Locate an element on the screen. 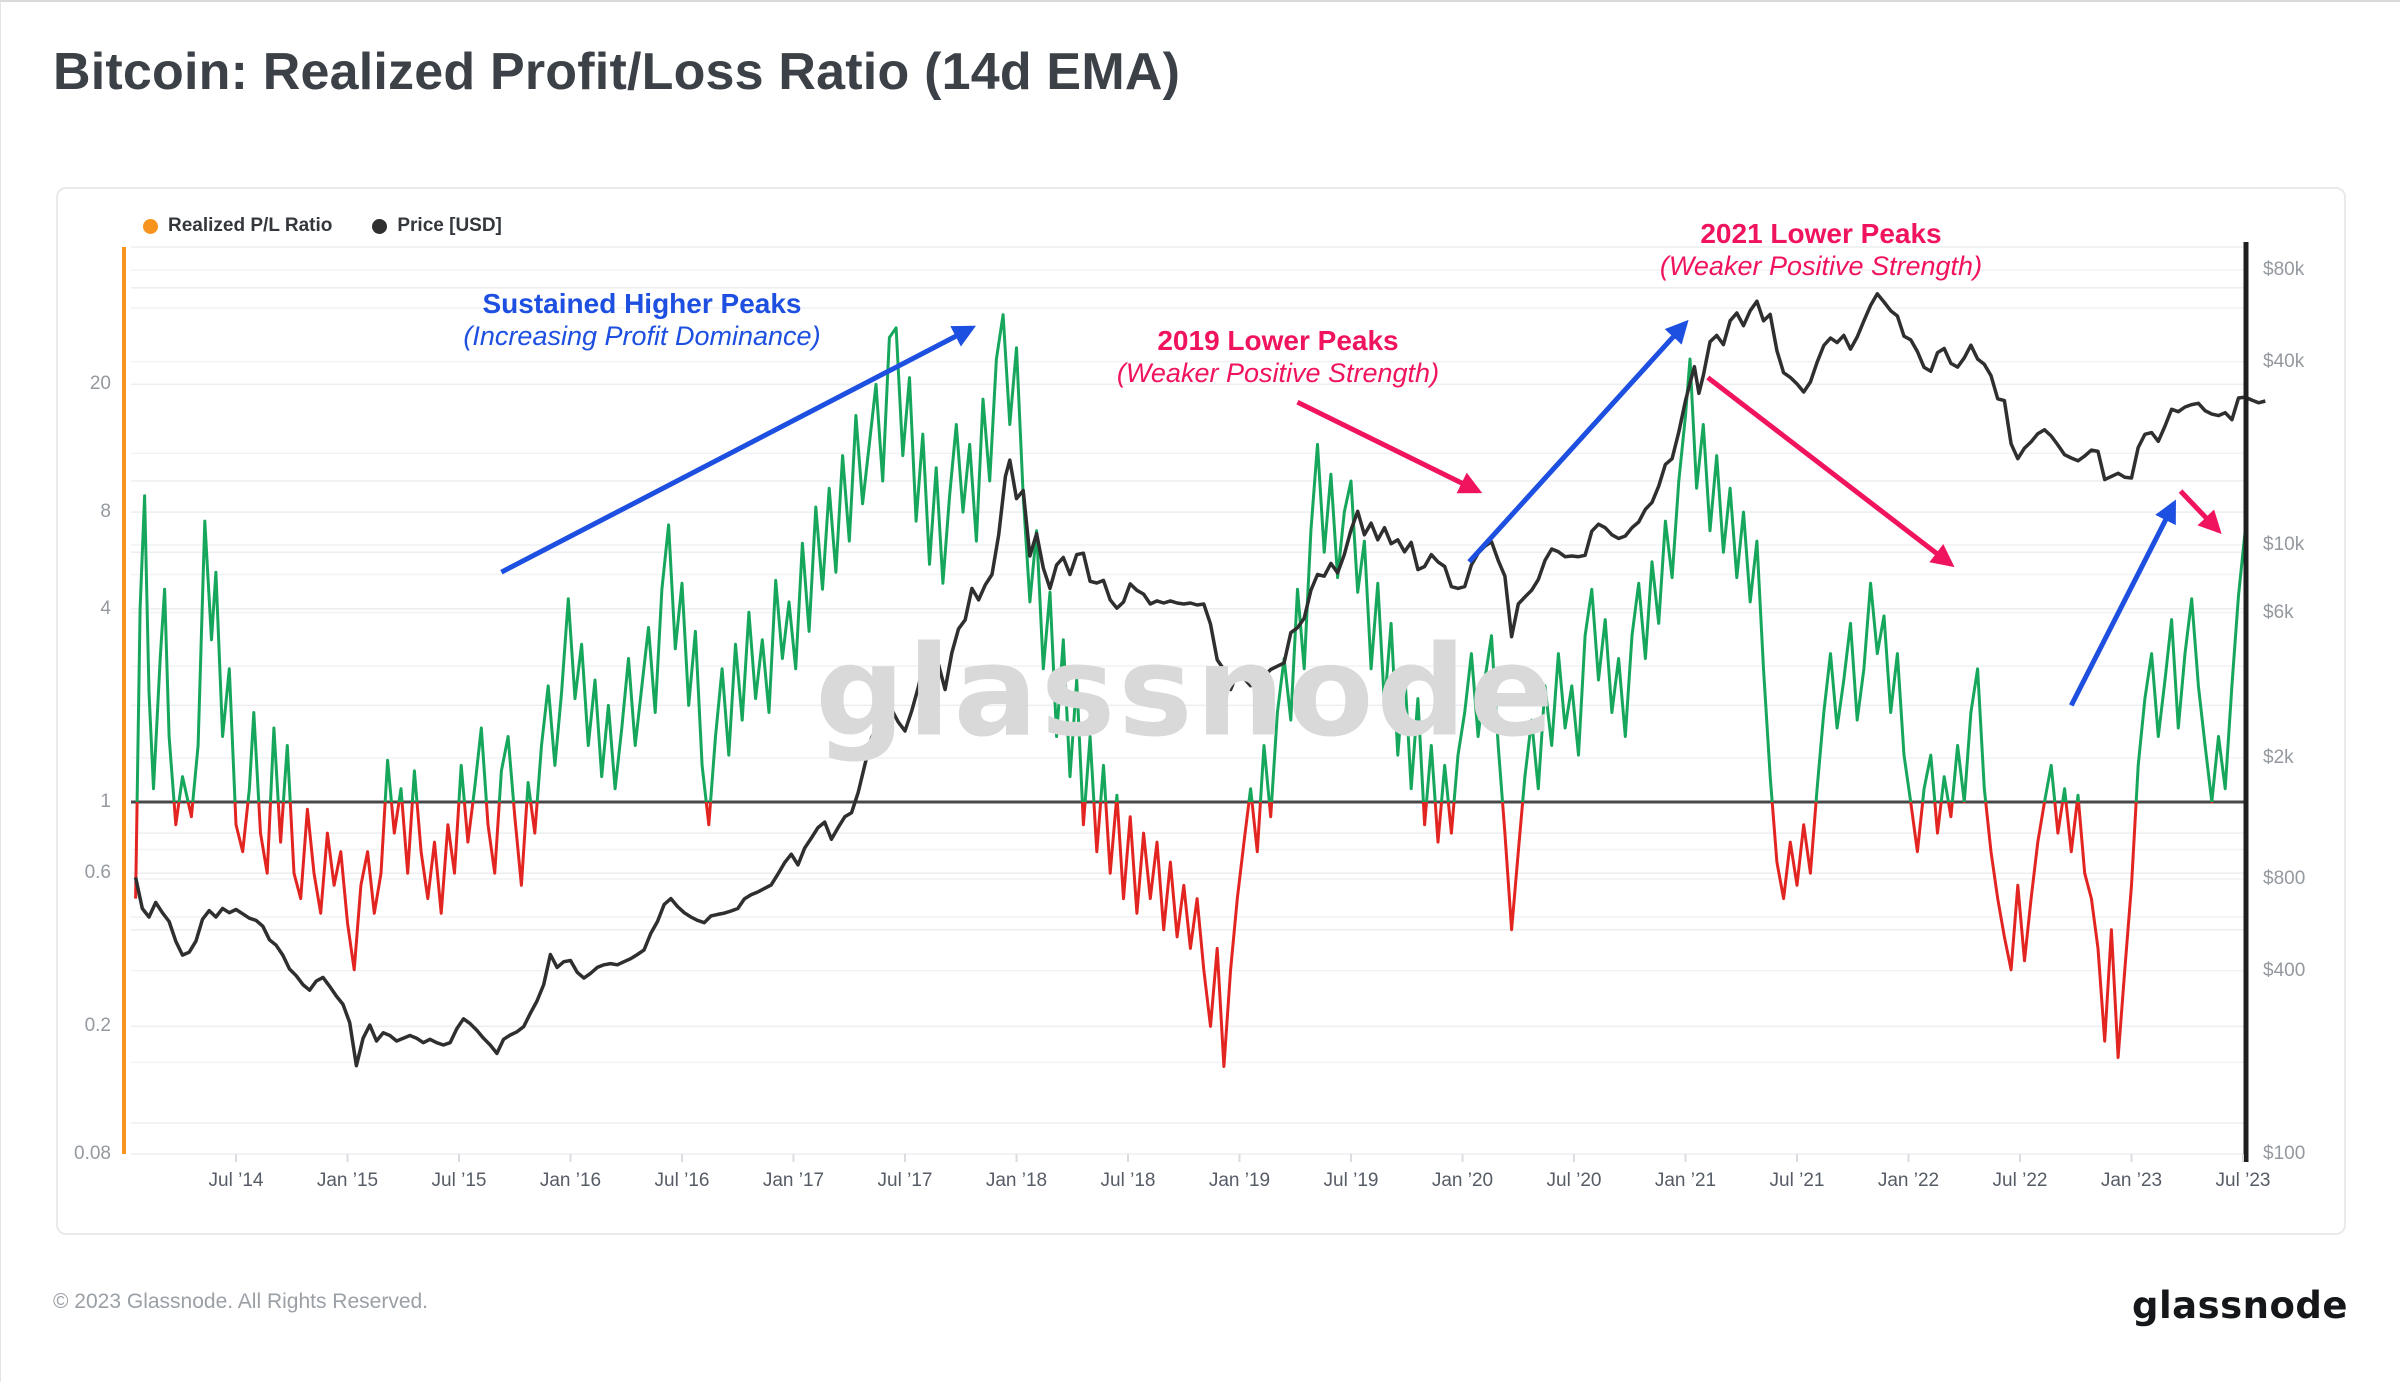  legend-item-ratio: Realized P/L Ratio is located at coordinates (237, 226).